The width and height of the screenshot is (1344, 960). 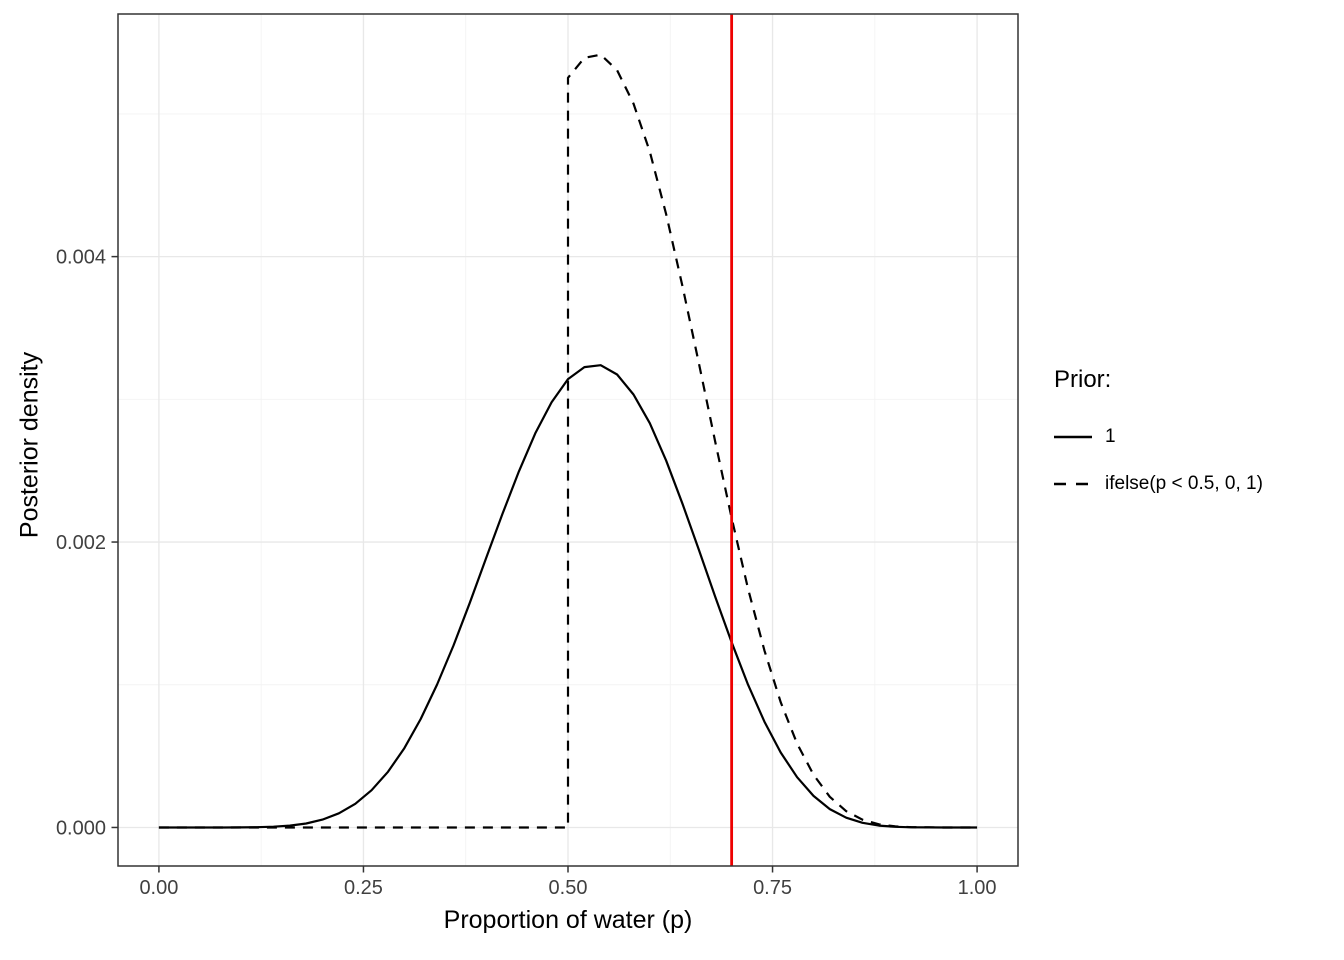 What do you see at coordinates (81, 828) in the screenshot?
I see `y-tick-label: 0.000` at bounding box center [81, 828].